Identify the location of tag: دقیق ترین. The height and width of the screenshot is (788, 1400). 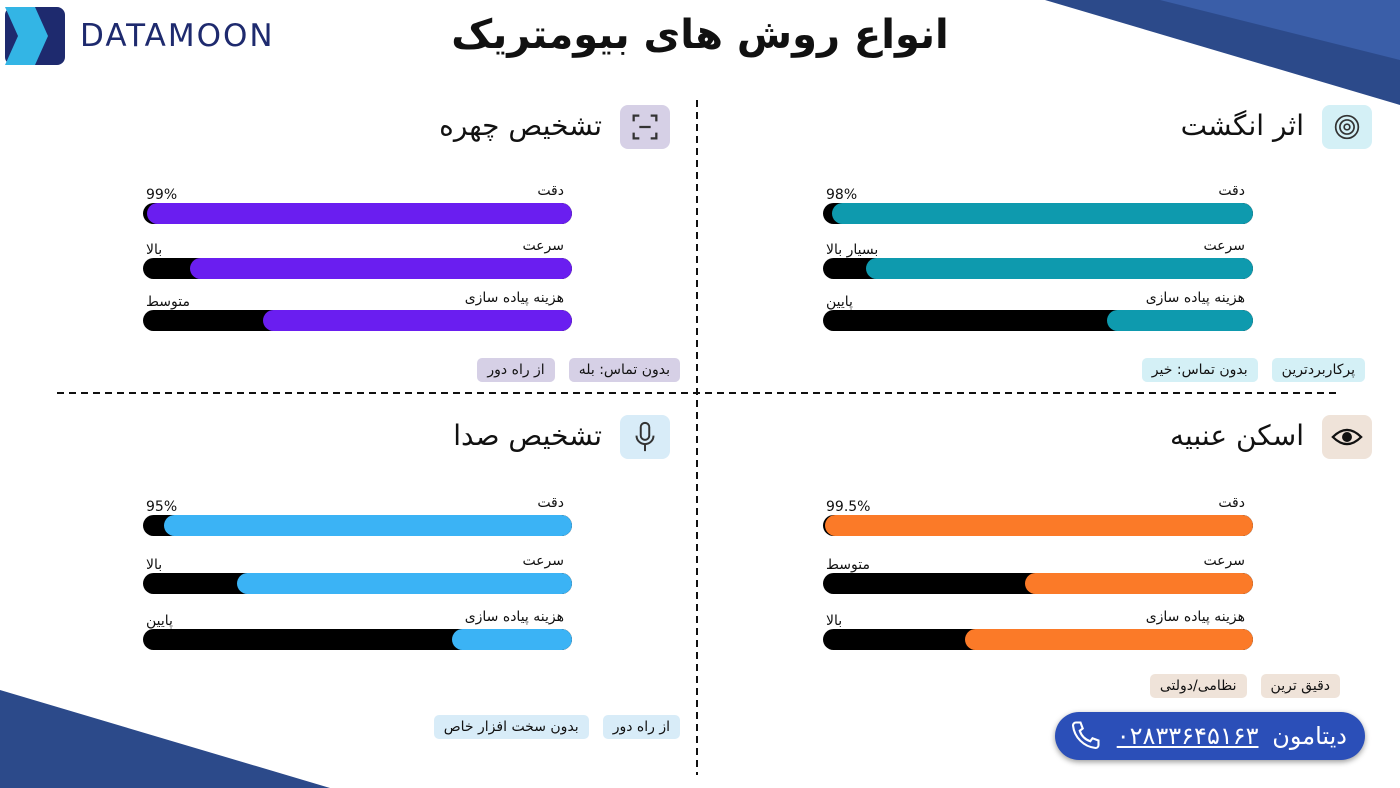
(1300, 686).